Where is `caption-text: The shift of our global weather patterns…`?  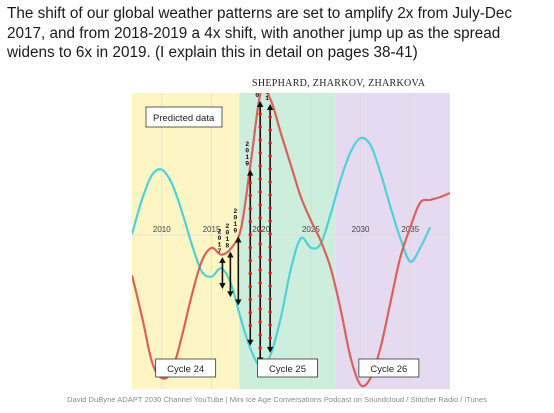 caption-text: The shift of our global weather patterns… is located at coordinates (260, 33).